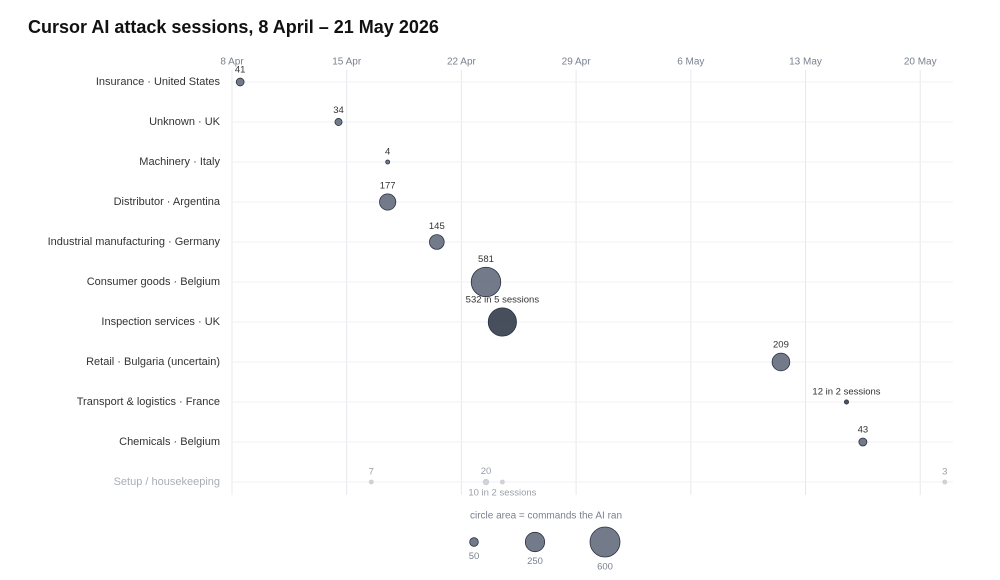 This screenshot has width=1000, height=580. What do you see at coordinates (920, 62) in the screenshot?
I see `x-tick-label: 20 May` at bounding box center [920, 62].